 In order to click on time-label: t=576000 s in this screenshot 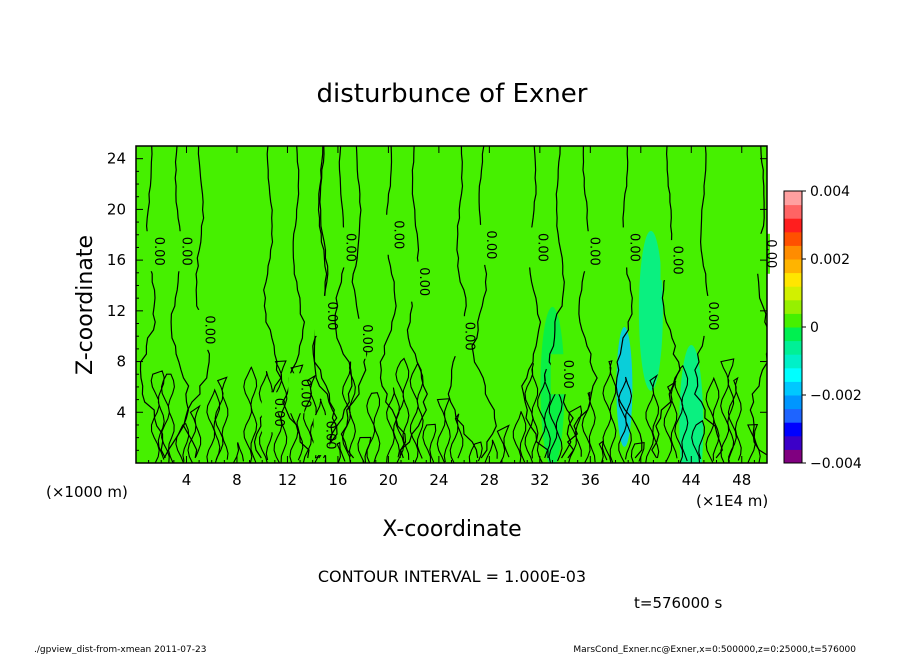, I will do `click(678, 603)`.